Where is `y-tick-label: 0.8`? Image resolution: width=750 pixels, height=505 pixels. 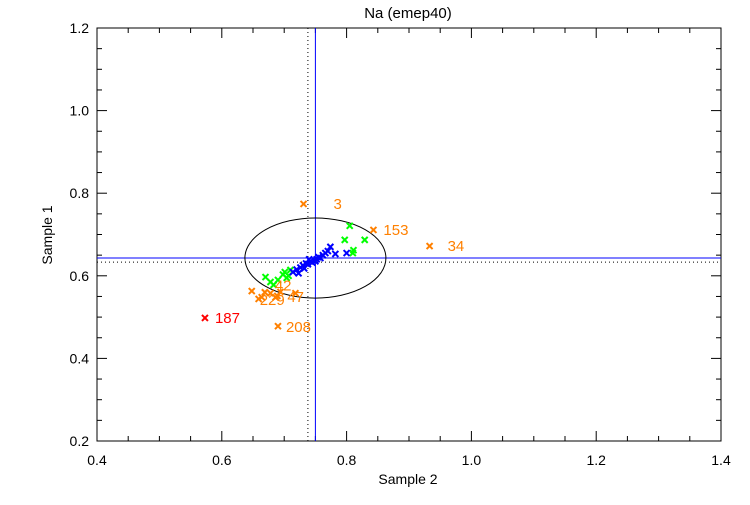
y-tick-label: 0.8 is located at coordinates (80, 193).